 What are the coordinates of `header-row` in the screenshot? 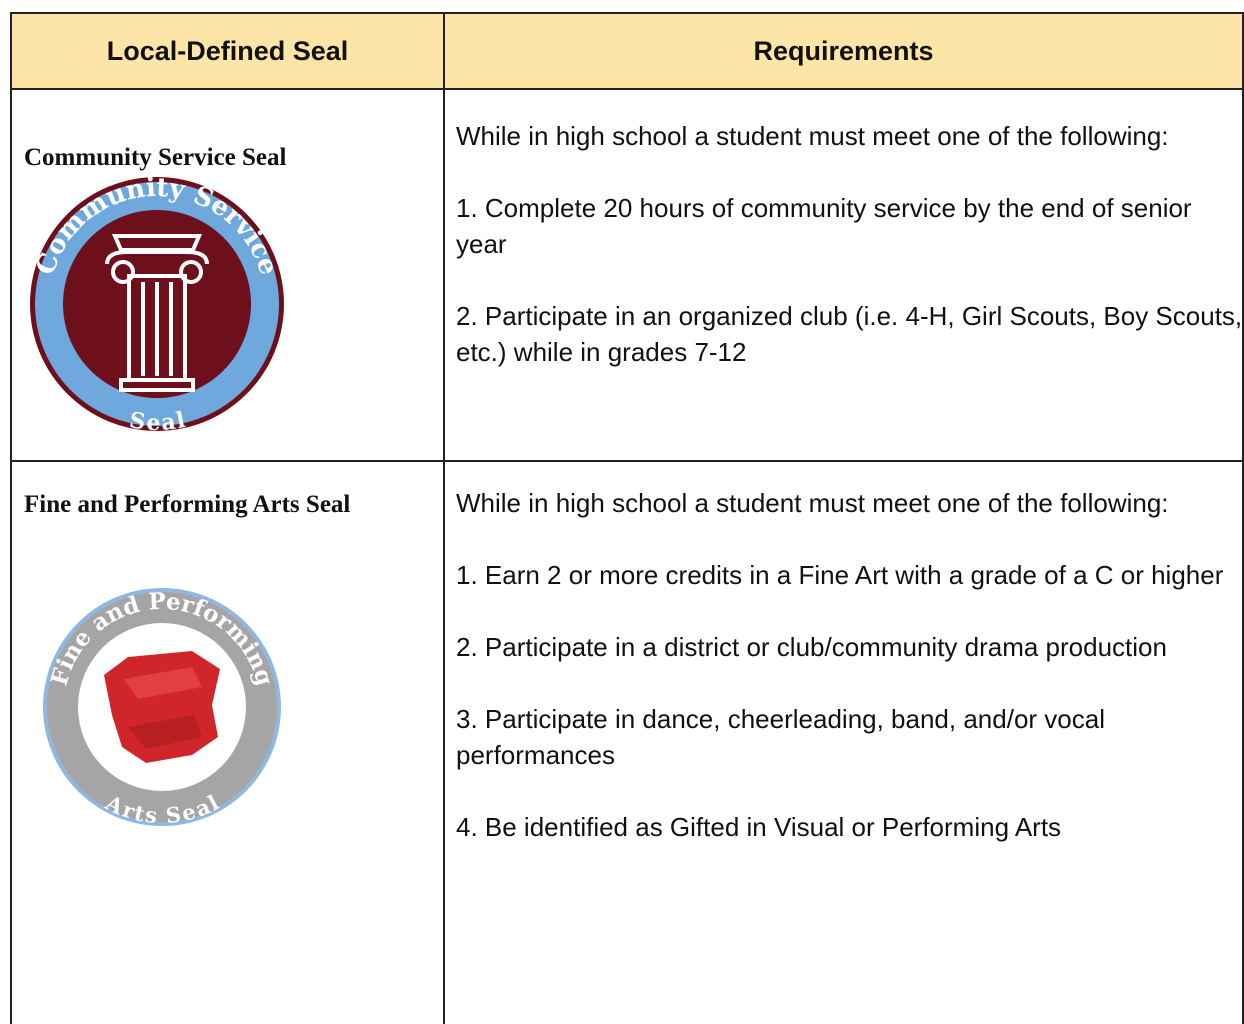 It's located at (627, 51).